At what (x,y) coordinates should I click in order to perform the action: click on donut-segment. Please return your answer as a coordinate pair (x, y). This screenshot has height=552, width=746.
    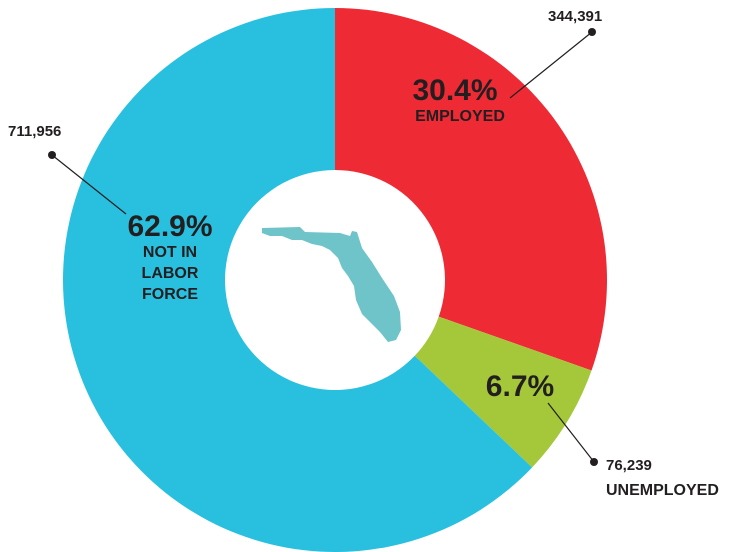
    Looking at the image, I should click on (503, 392).